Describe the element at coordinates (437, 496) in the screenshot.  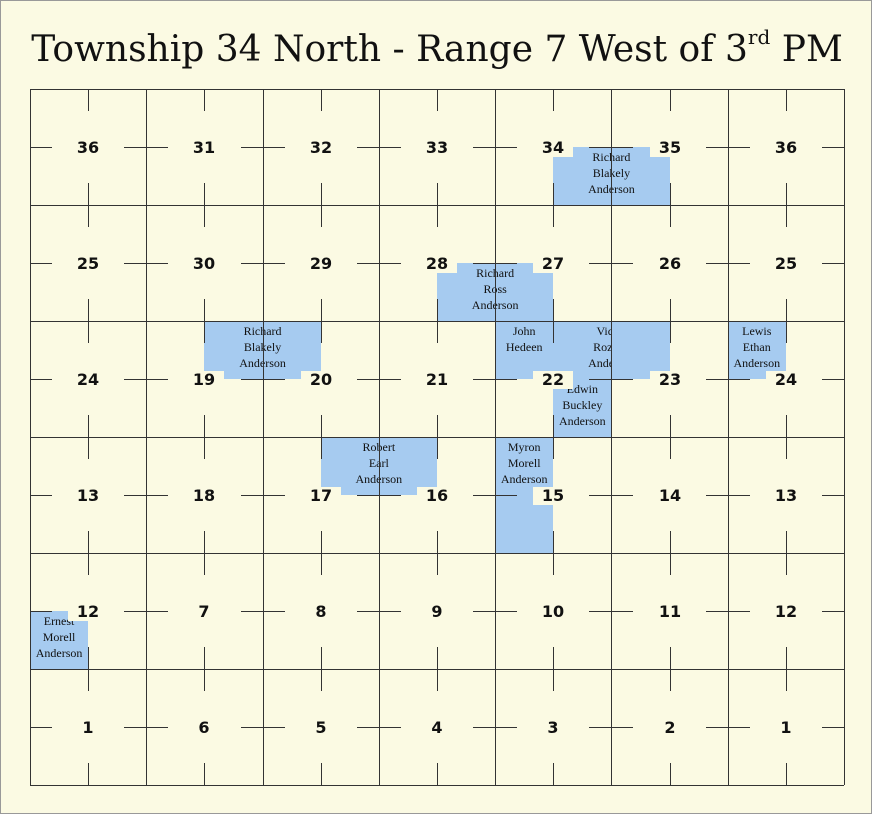
I see `section-number: 16` at that location.